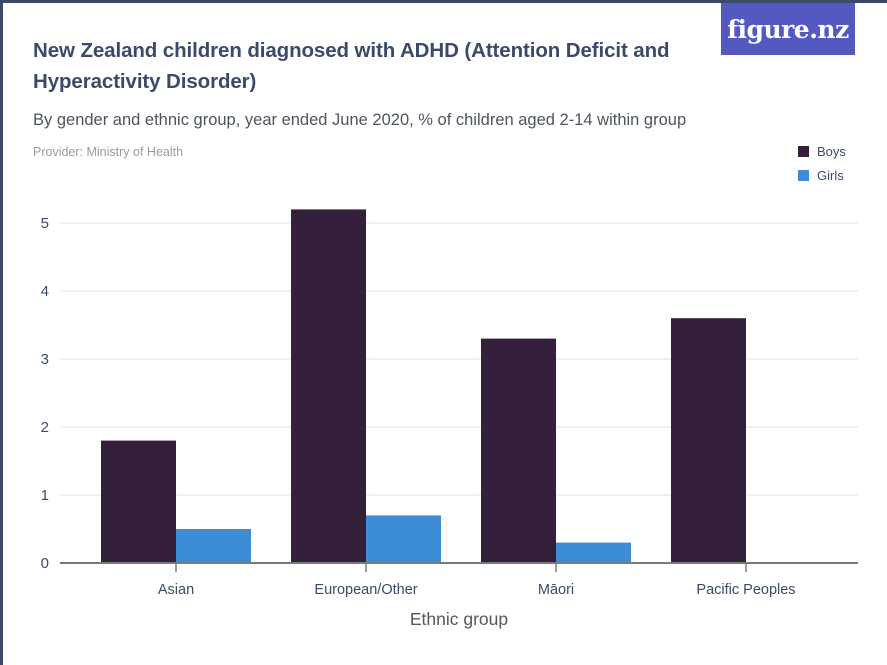  What do you see at coordinates (45, 563) in the screenshot?
I see `y-tick-label-0: 0` at bounding box center [45, 563].